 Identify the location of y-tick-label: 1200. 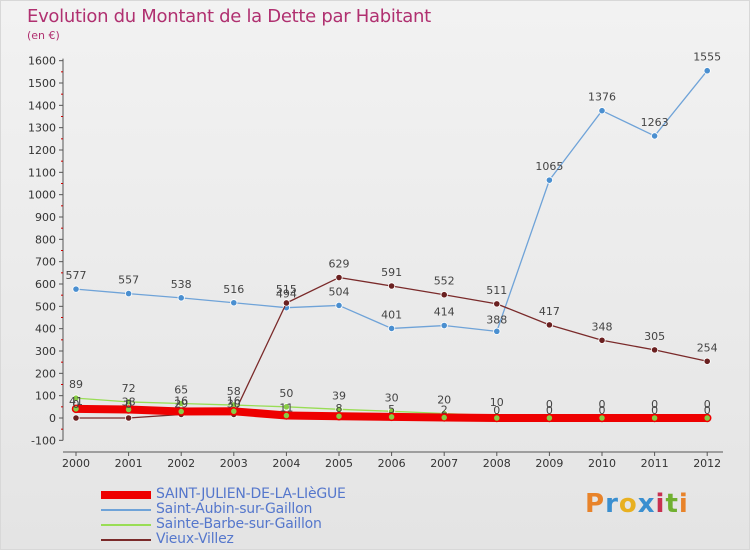
(42, 150).